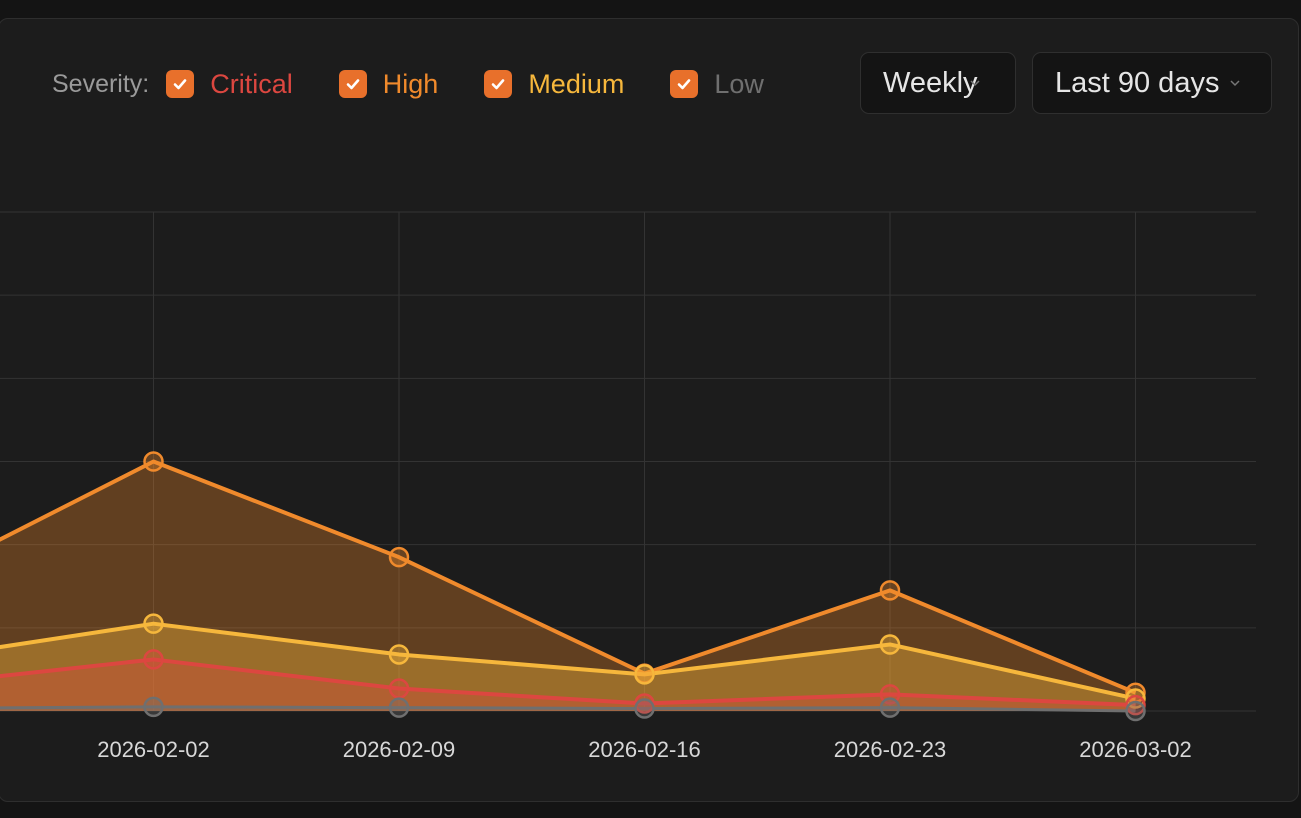 This screenshot has height=818, width=1301. Describe the element at coordinates (399, 749) in the screenshot. I see `x-tick-label: 2026-02-09` at that location.